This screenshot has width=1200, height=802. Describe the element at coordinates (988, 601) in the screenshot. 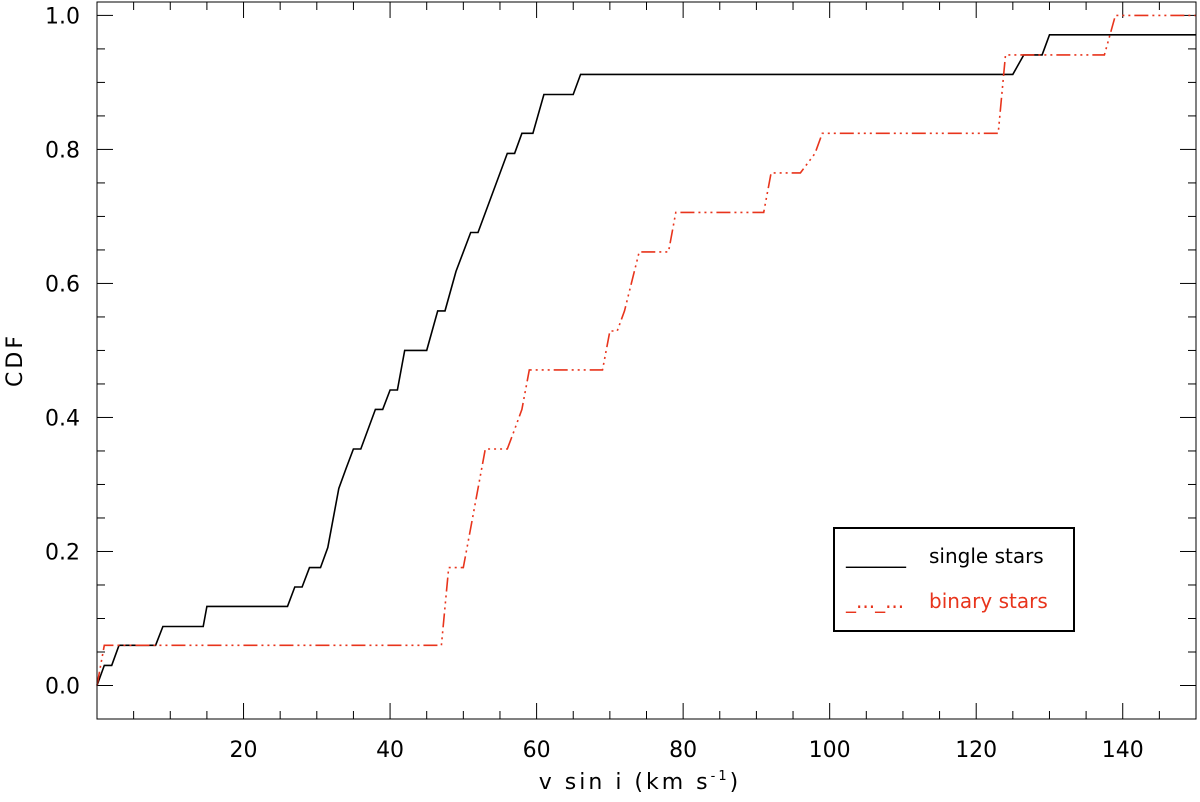

I see `legend-label-binary: binary stars` at that location.